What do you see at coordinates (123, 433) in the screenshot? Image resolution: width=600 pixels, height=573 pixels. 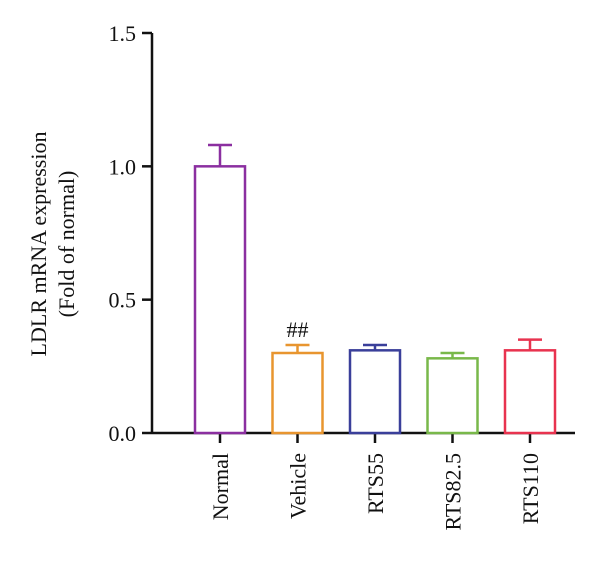 I see `y-tick-label: 0.0` at bounding box center [123, 433].